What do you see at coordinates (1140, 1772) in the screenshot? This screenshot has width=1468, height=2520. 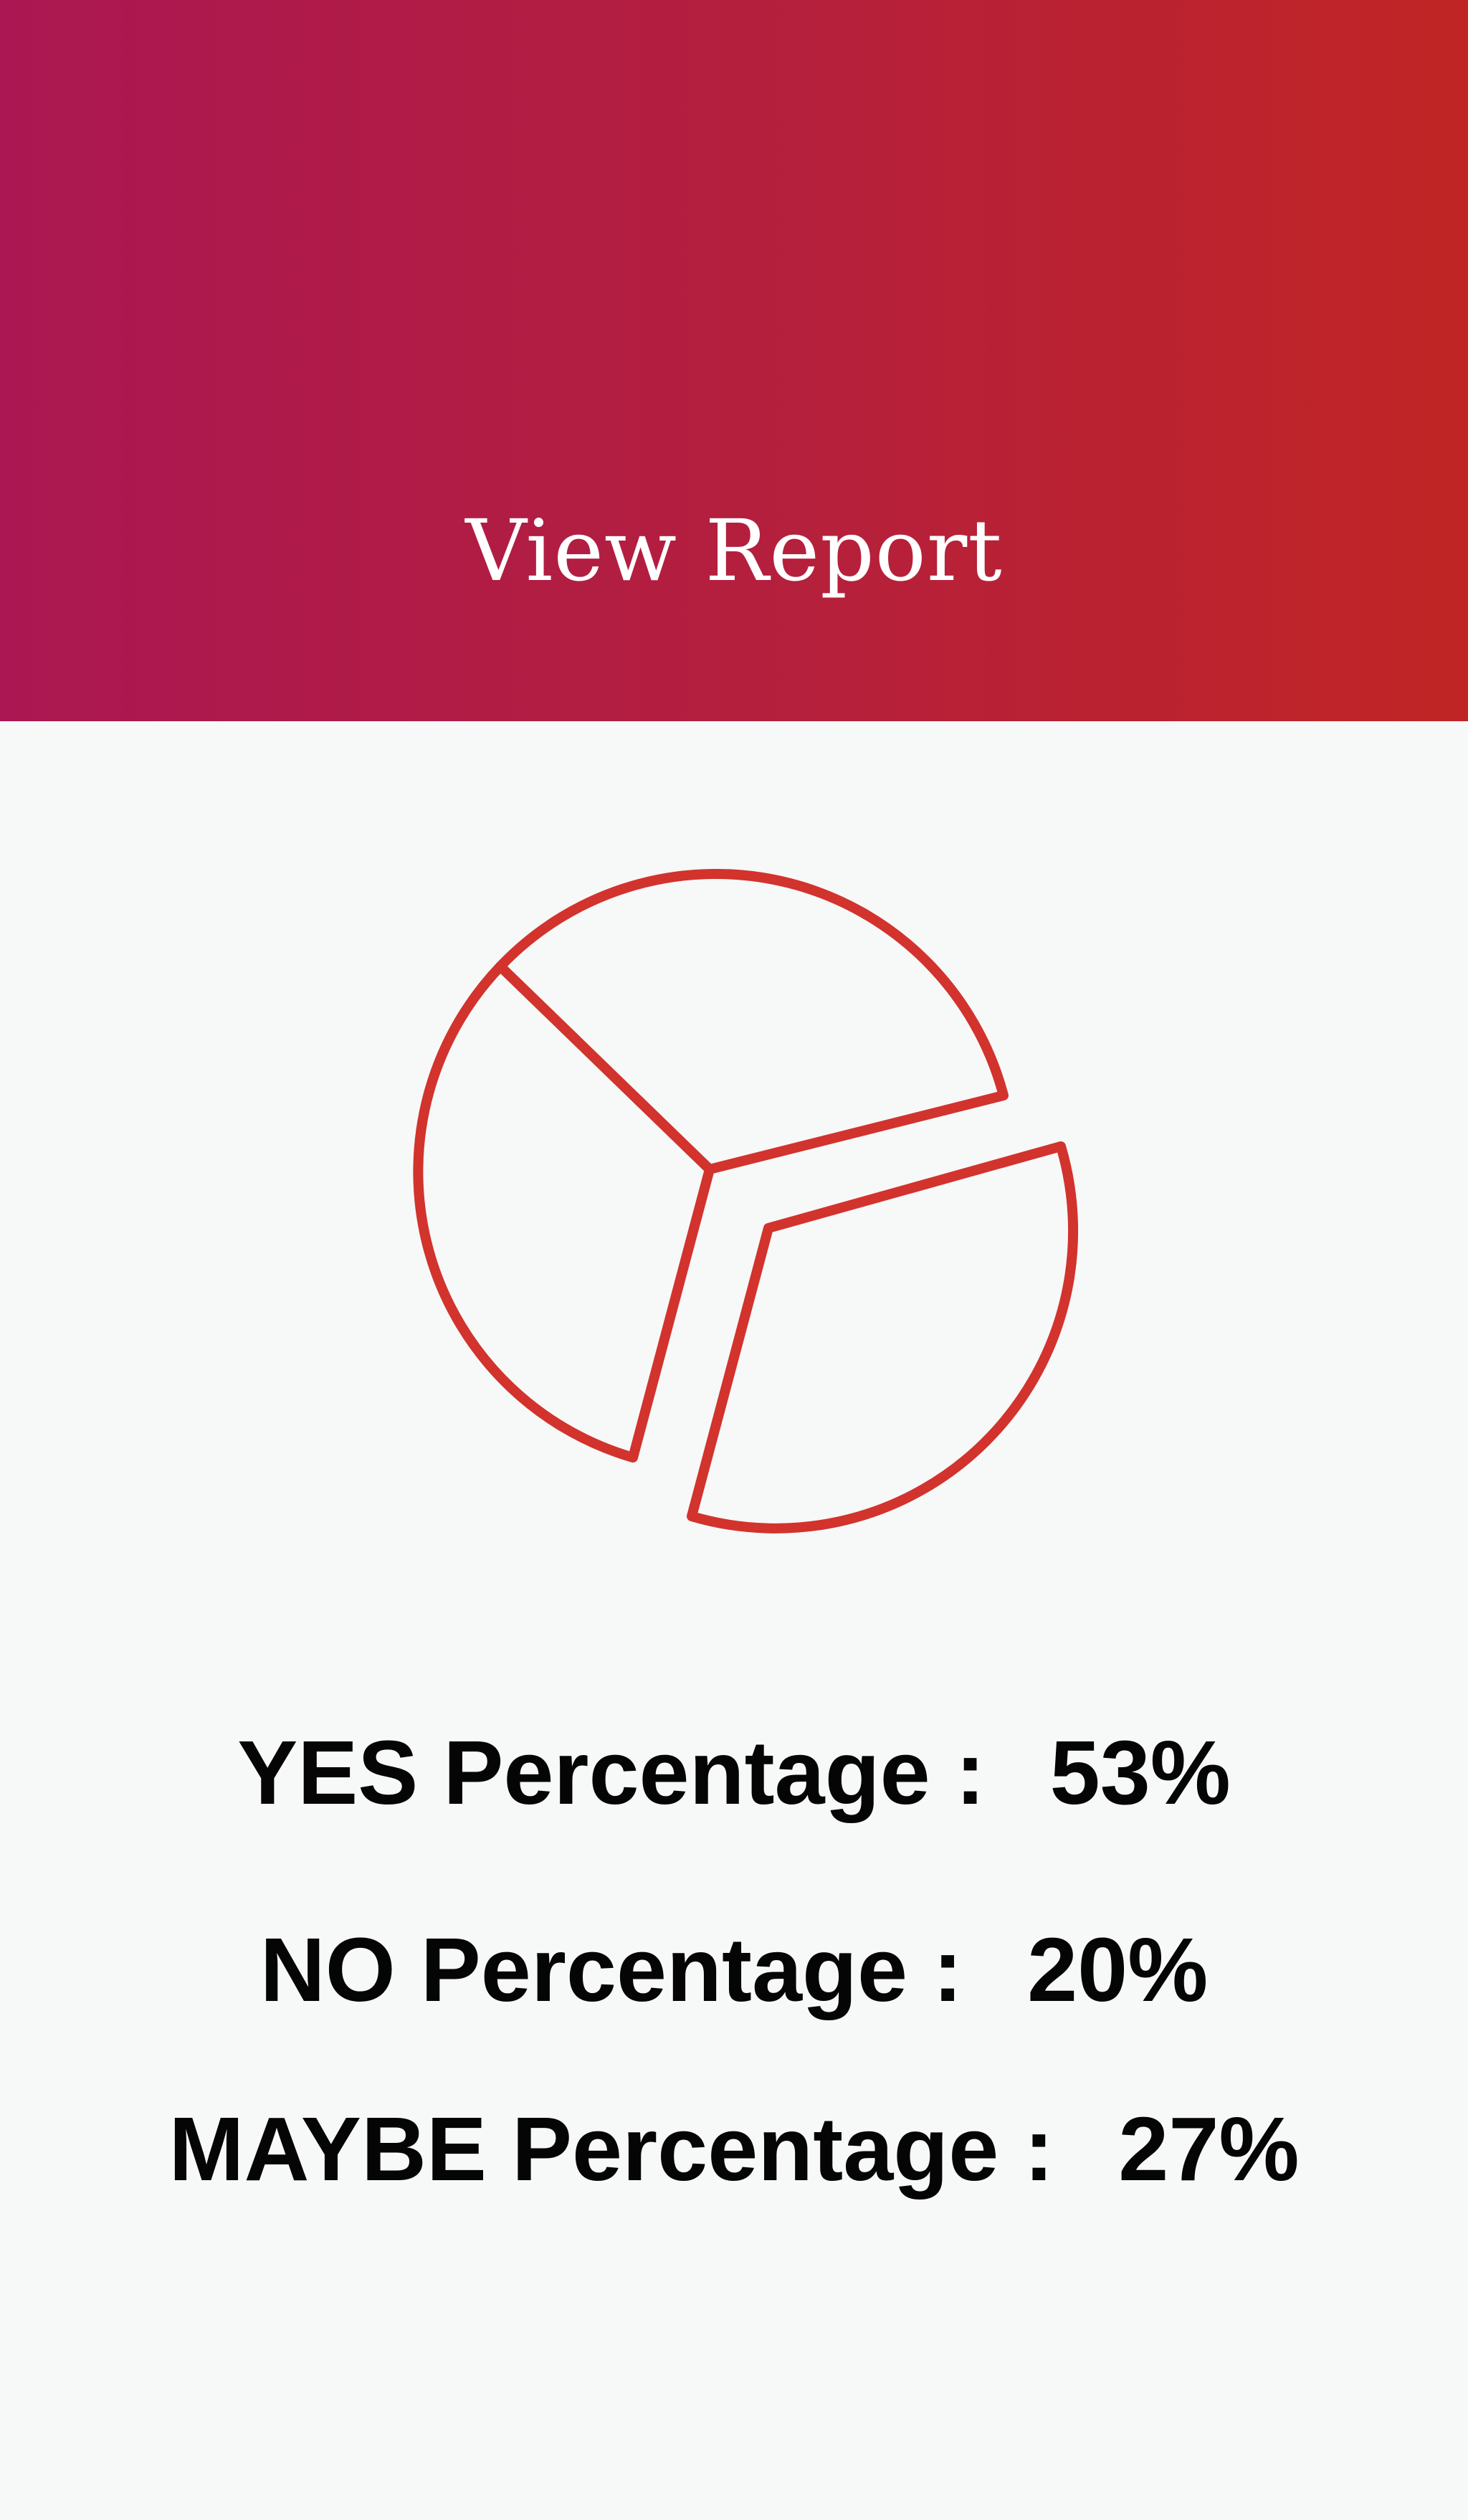 I see `yes-percentage-value: 53%` at bounding box center [1140, 1772].